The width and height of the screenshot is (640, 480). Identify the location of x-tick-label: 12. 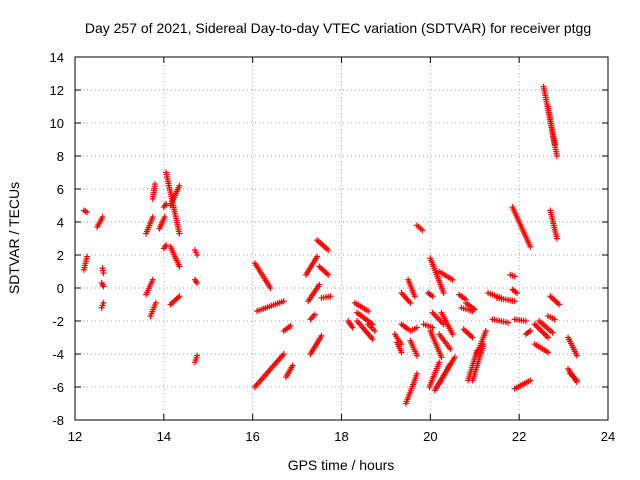
(75, 436).